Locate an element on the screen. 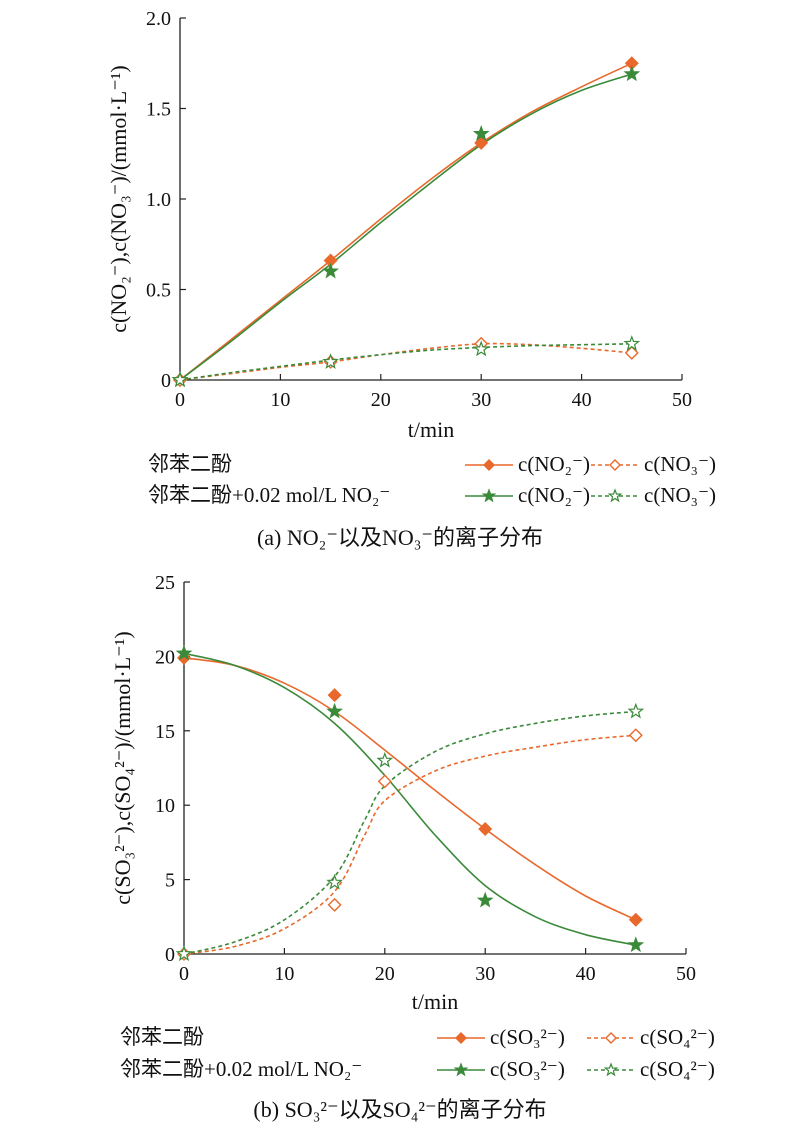 The image size is (800, 1137). y-tick-label: 5 is located at coordinates (170, 881).